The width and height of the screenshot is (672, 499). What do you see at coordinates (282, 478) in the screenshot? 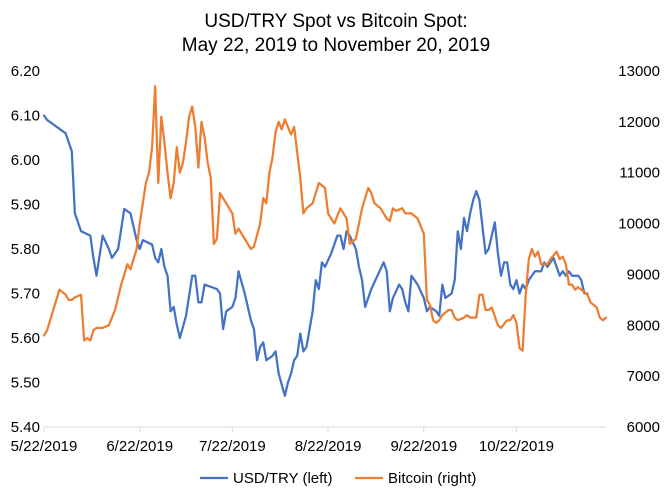
I see `legend-label-usdtry: USD/TRY (left)` at bounding box center [282, 478].